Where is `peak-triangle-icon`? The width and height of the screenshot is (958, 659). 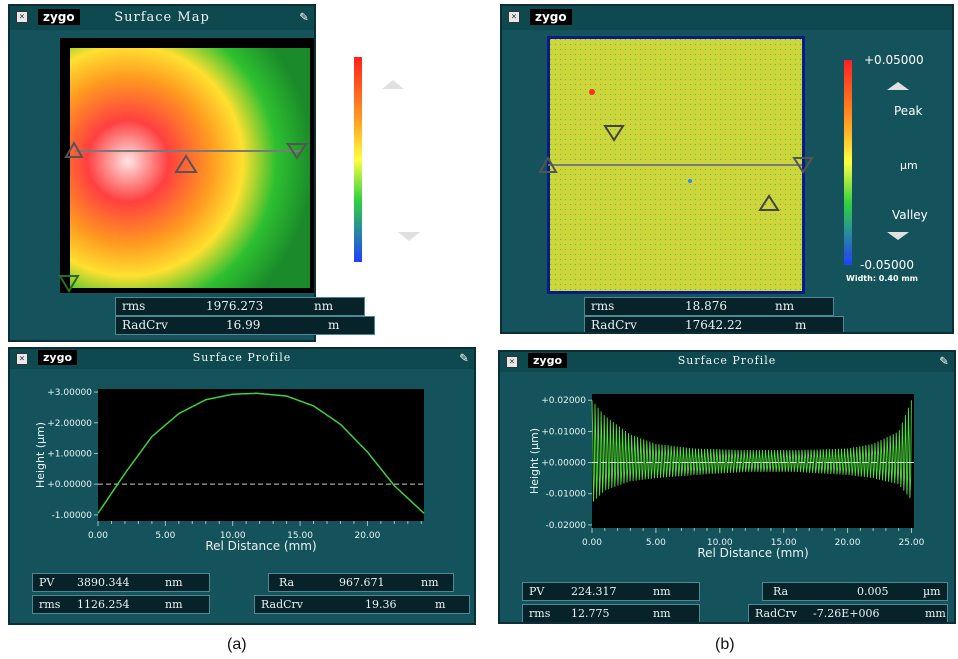
peak-triangle-icon is located at coordinates (393, 84).